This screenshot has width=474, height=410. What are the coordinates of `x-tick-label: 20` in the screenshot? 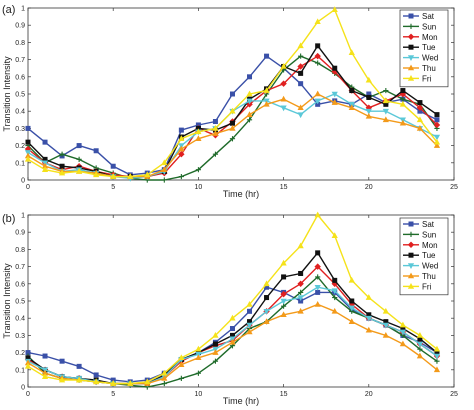 It's located at (369, 394).